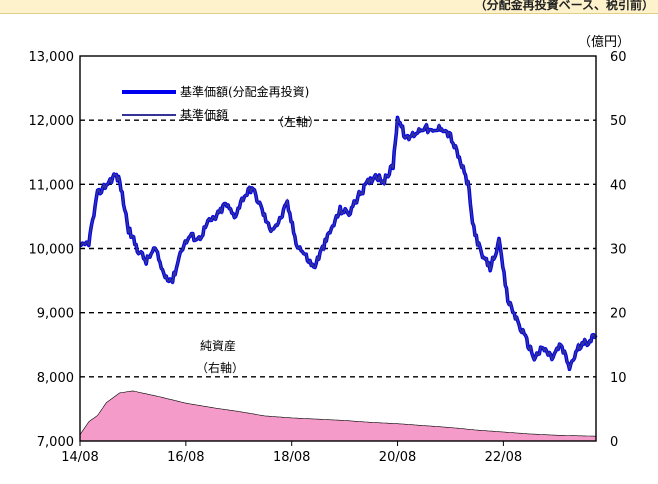  I want to click on left-tick-label: 9,000, so click(55, 314).